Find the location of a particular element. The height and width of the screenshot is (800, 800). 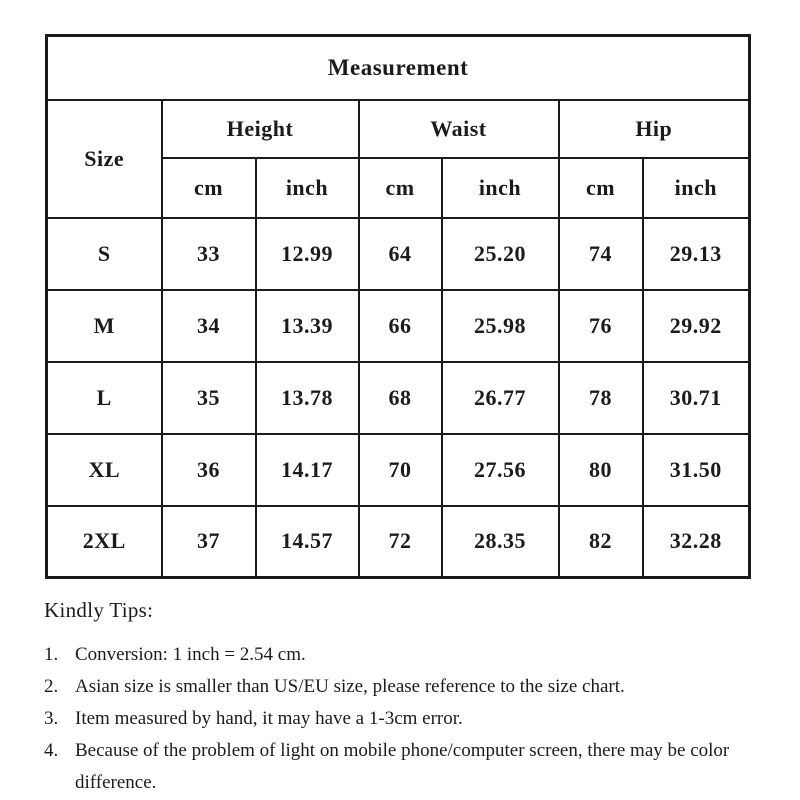

table-units-row: cm inch cm inch cm inch is located at coordinates (399, 187).